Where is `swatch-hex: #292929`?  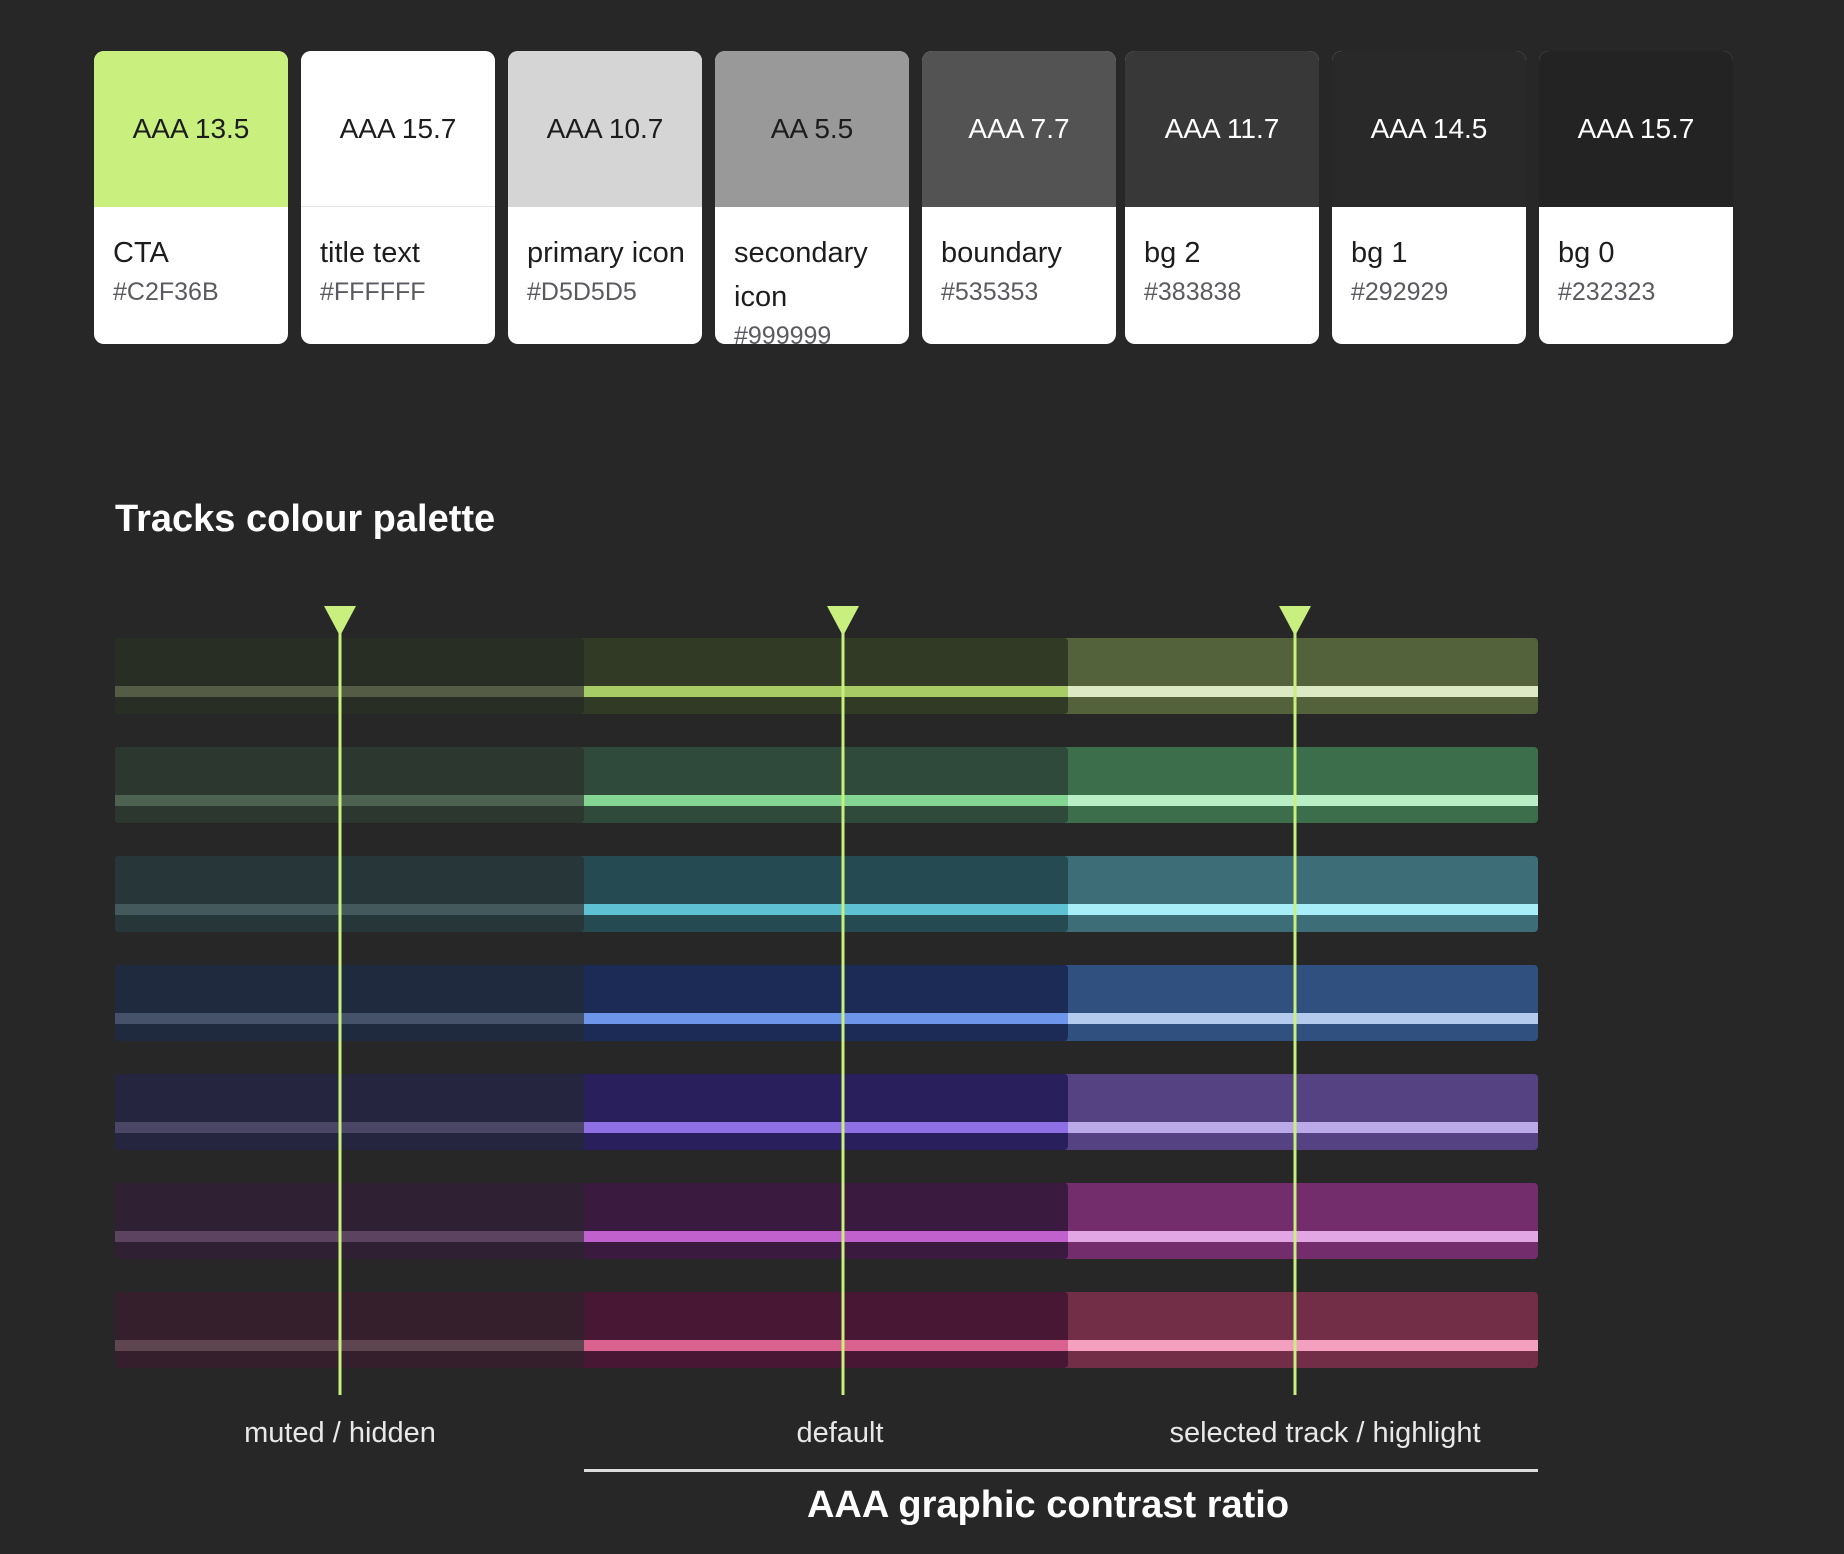 swatch-hex: #292929 is located at coordinates (1400, 292).